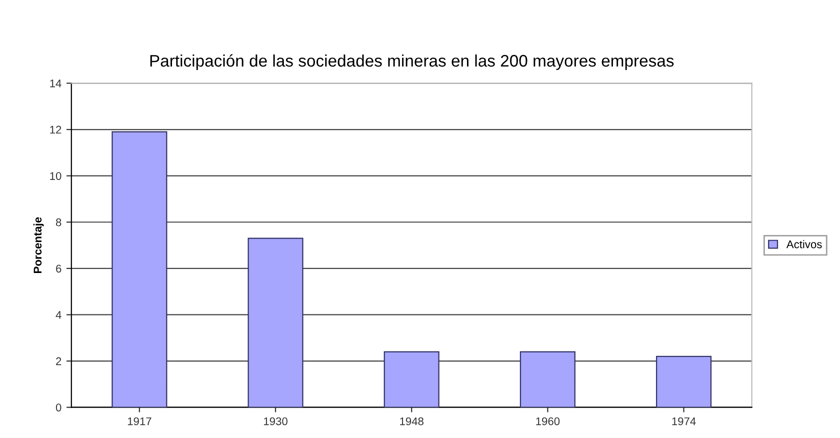 The image size is (840, 438). I want to click on y-tick-label: 10, so click(56, 176).